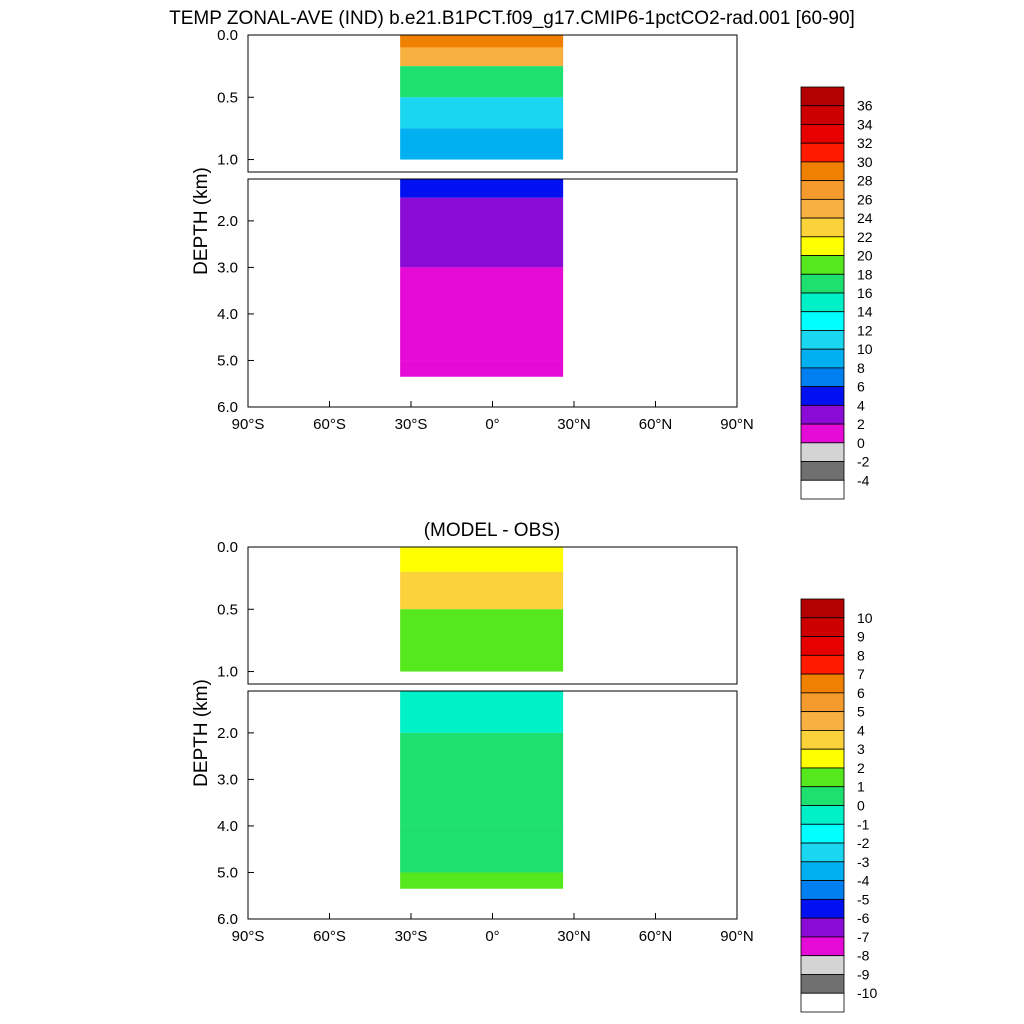 The height and width of the screenshot is (1024, 1024). Describe the element at coordinates (861, 637) in the screenshot. I see `colorbar-label: 9` at that location.